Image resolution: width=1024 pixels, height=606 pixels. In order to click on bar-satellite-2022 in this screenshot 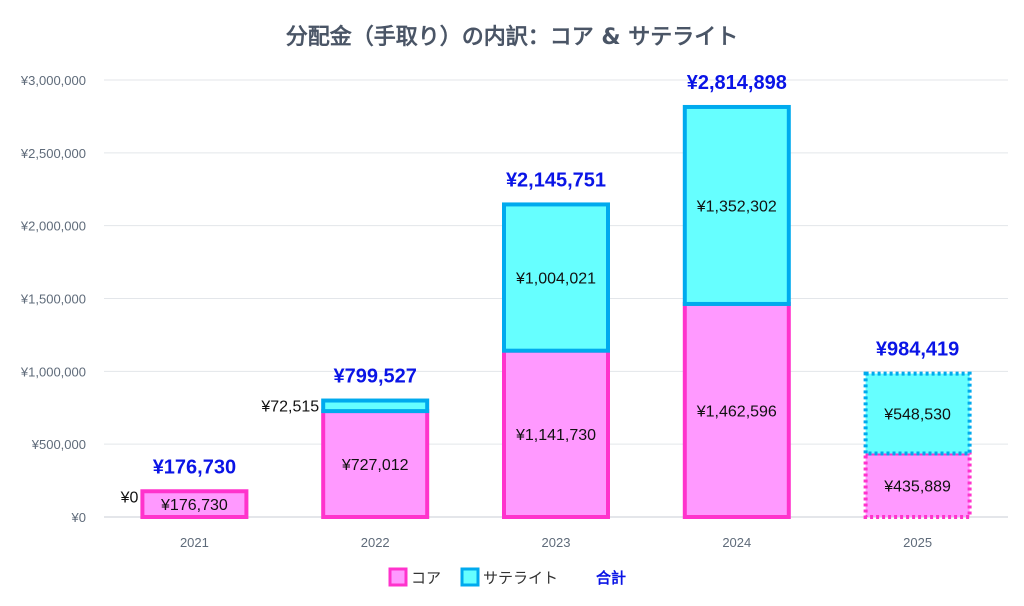, I will do `click(375, 406)`.